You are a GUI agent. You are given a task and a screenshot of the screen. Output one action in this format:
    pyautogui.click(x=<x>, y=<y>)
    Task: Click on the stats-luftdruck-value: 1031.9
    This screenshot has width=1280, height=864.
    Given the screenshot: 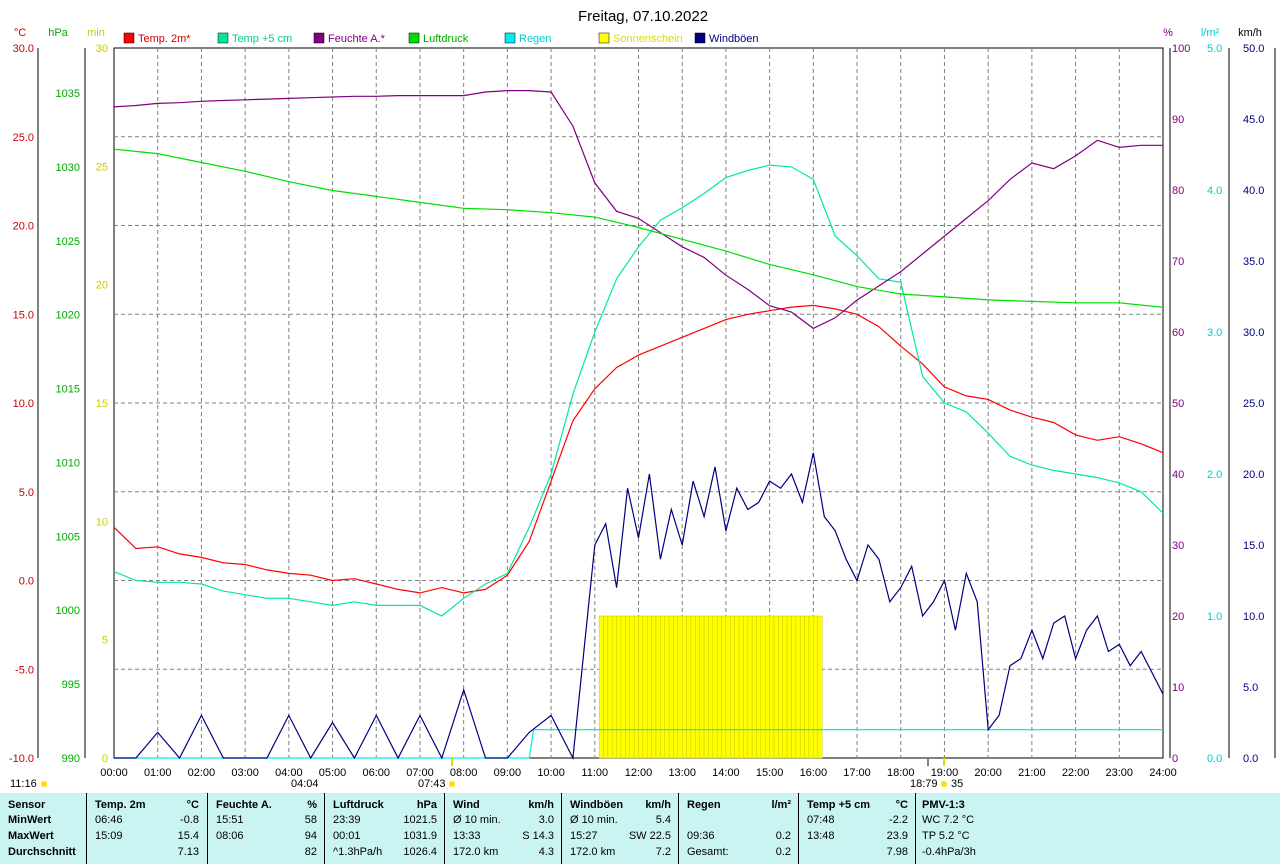 What is the action you would take?
    pyautogui.click(x=420, y=836)
    